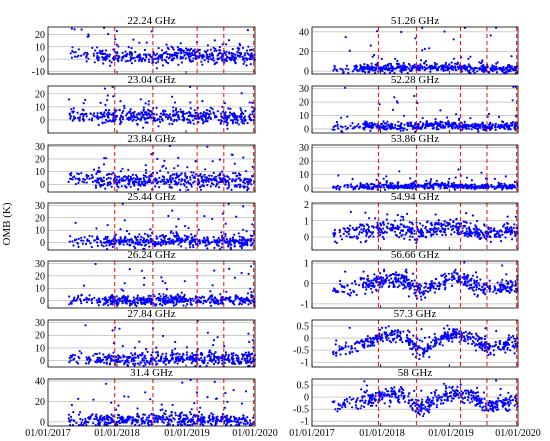 This screenshot has height=441, width=550. What do you see at coordinates (415, 50) in the screenshot?
I see `plot-frame` at bounding box center [415, 50].